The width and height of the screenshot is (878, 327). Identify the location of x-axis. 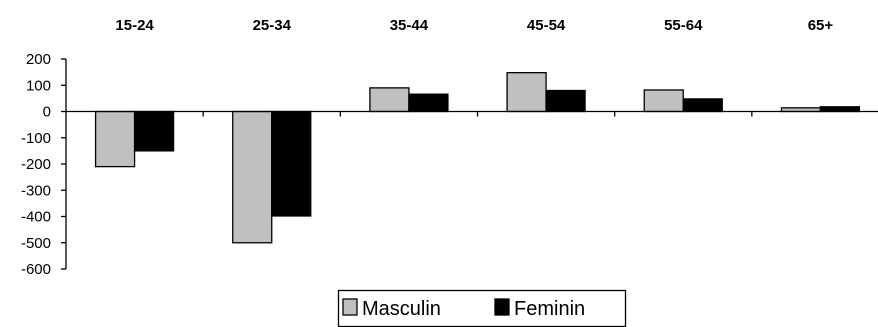
(472, 113).